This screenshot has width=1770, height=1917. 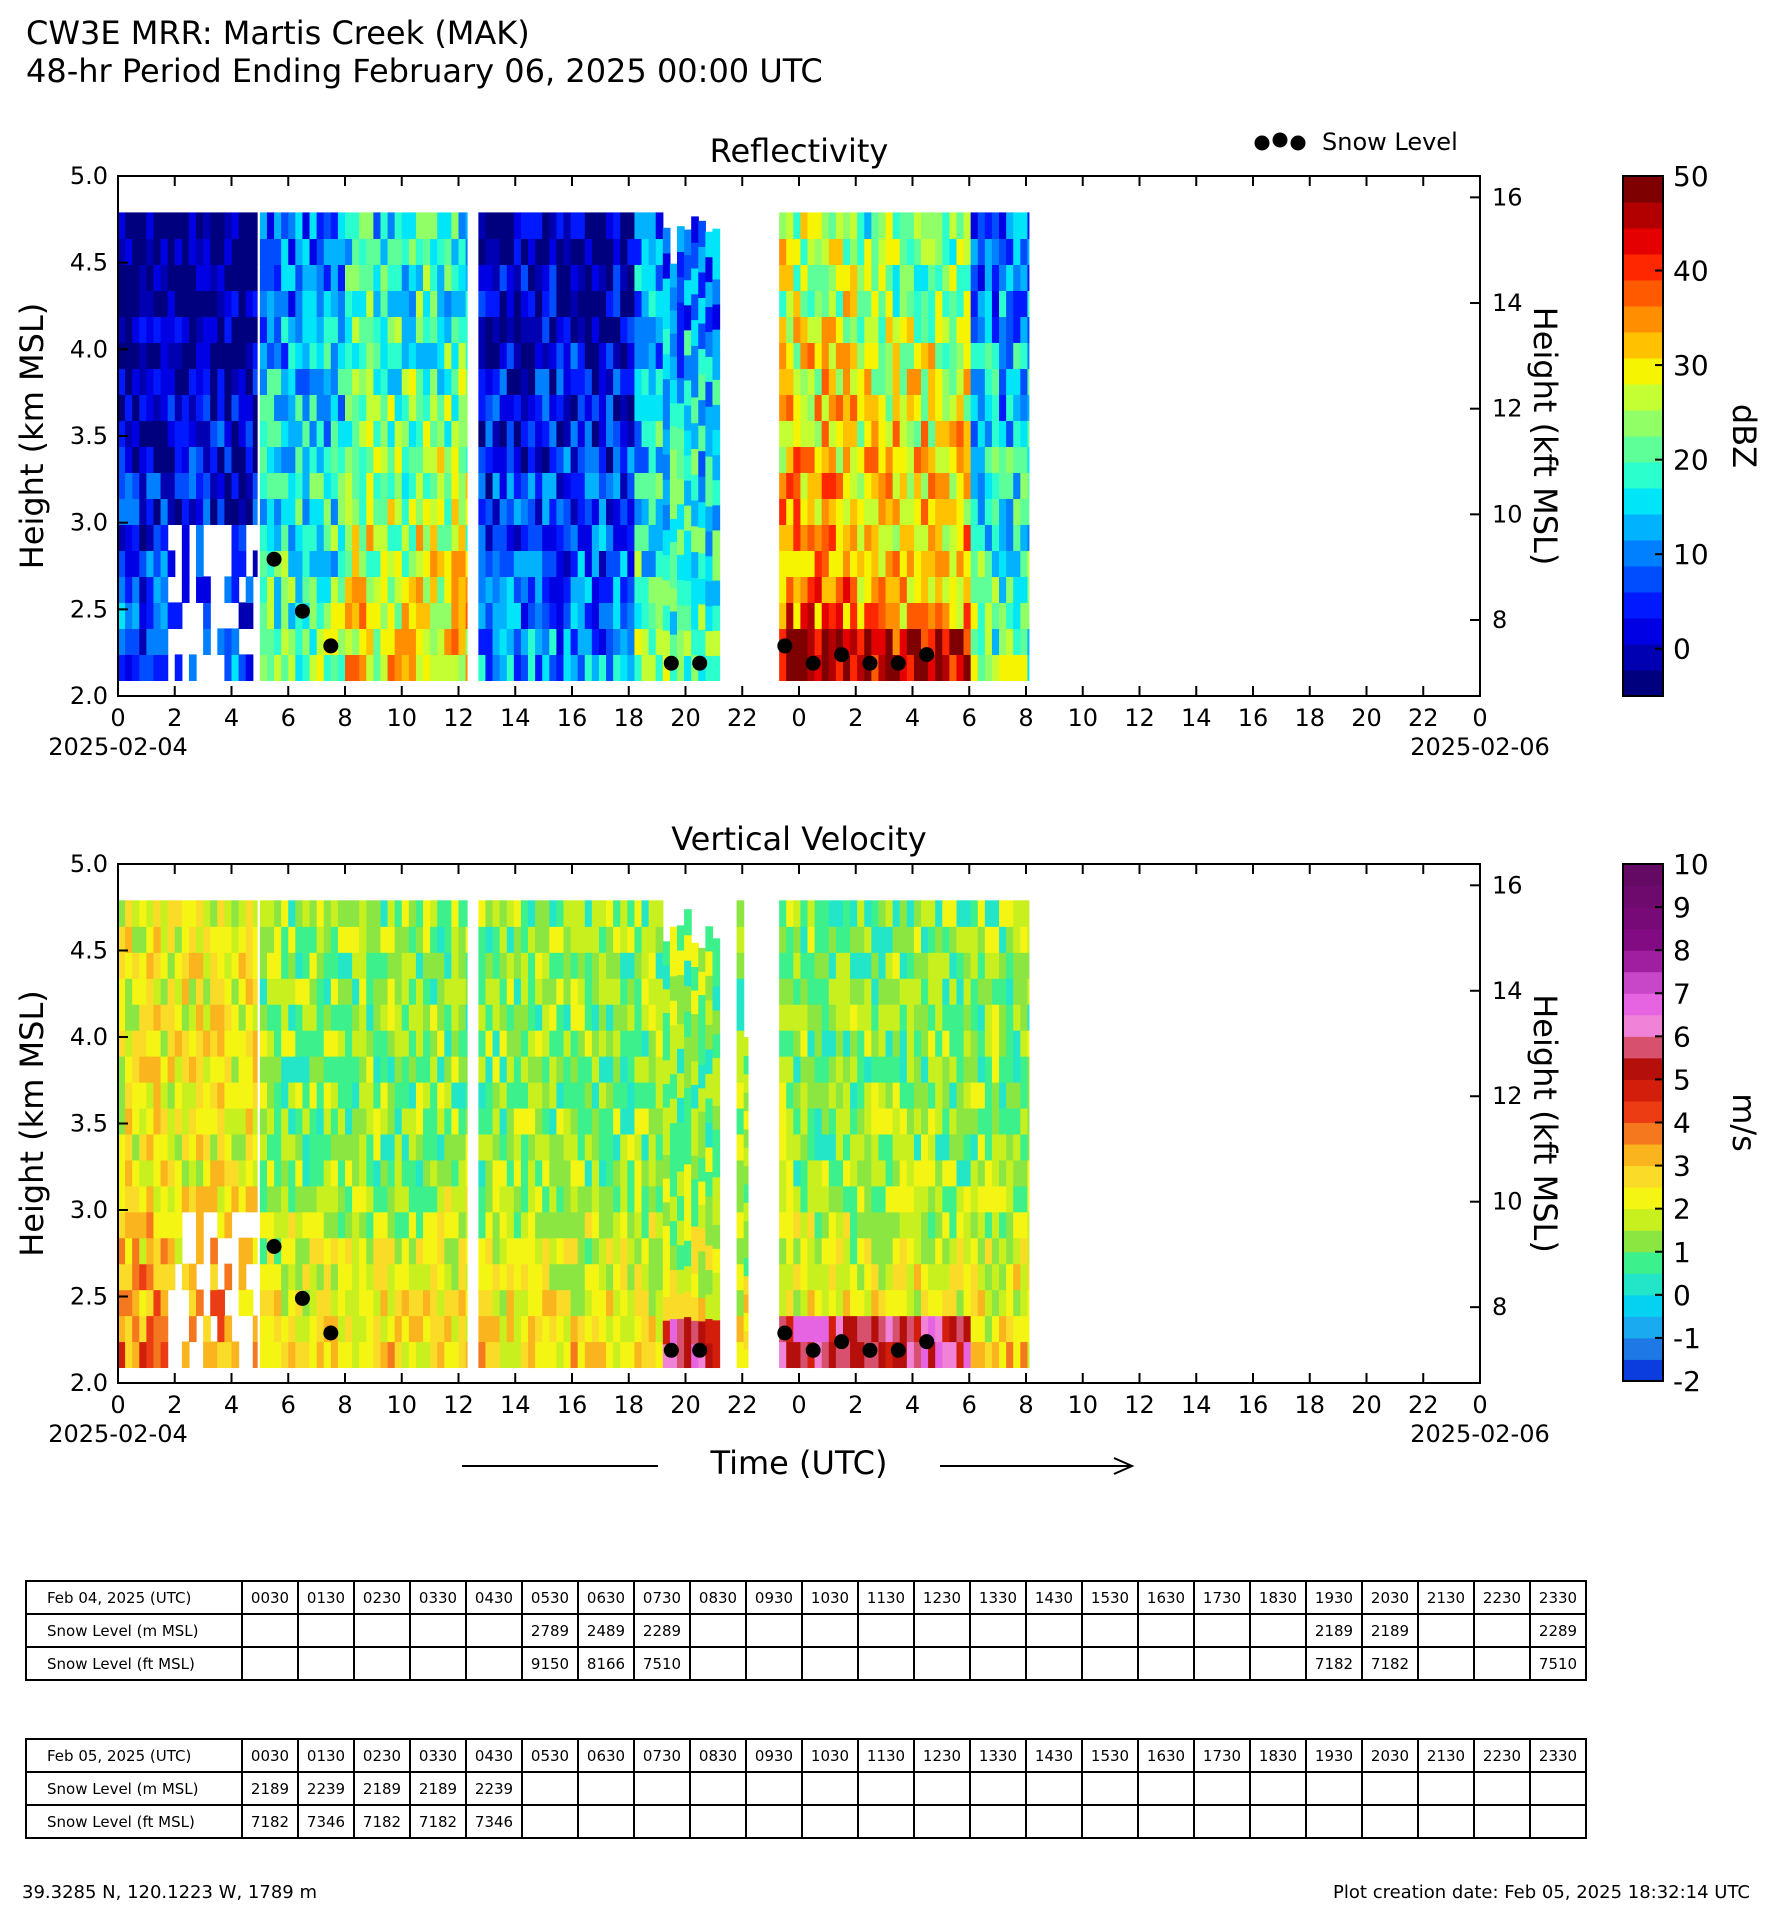 I want to click on table-cell: 1730, so click(x=1222, y=1755).